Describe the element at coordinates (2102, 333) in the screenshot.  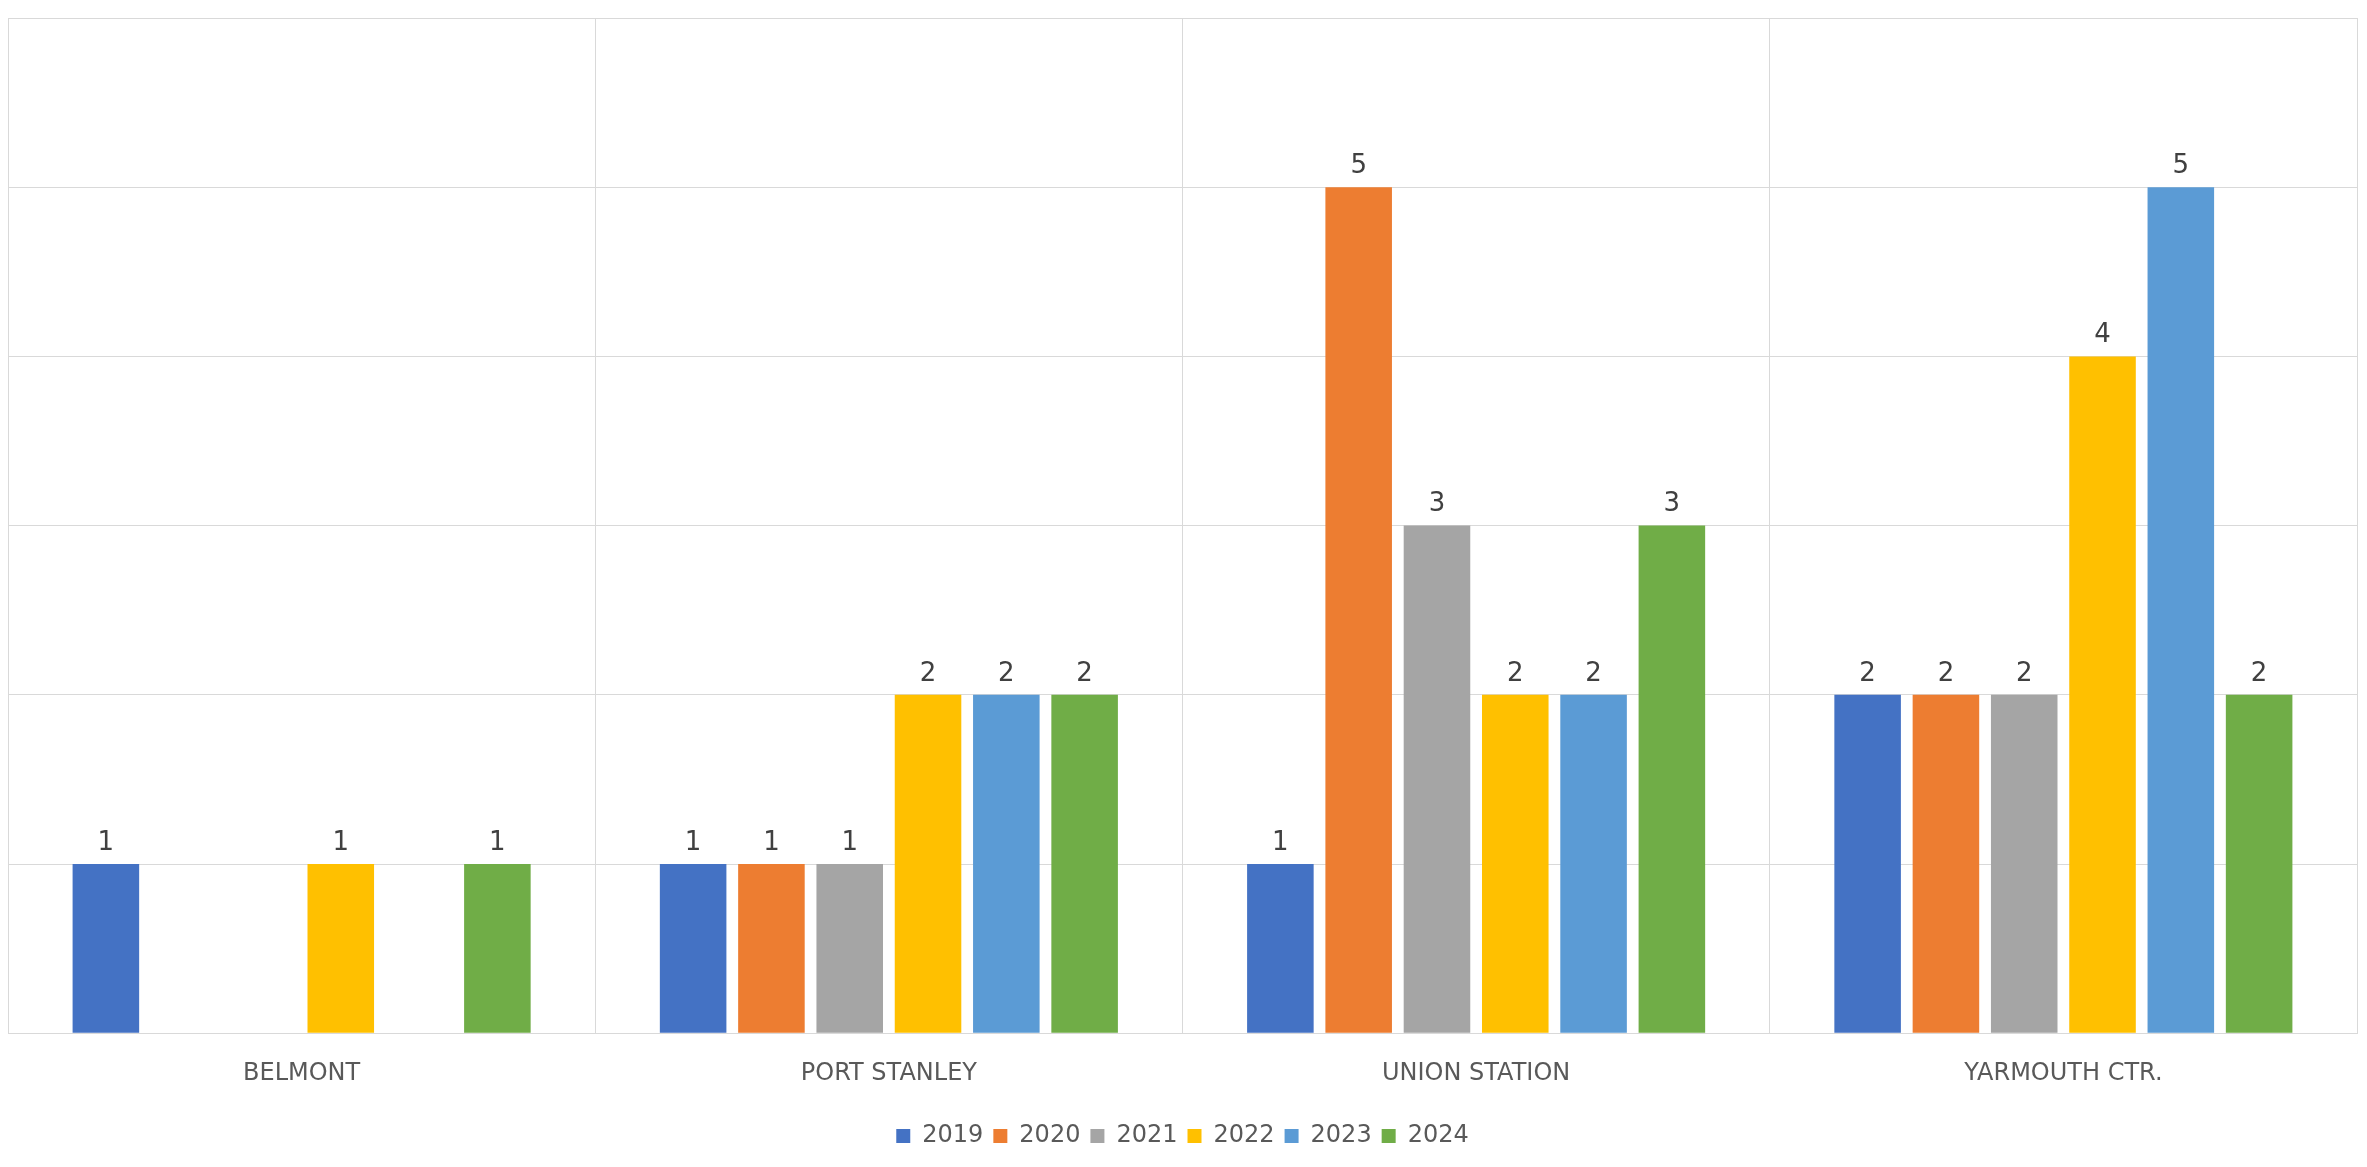
I see `data-label: 4` at that location.